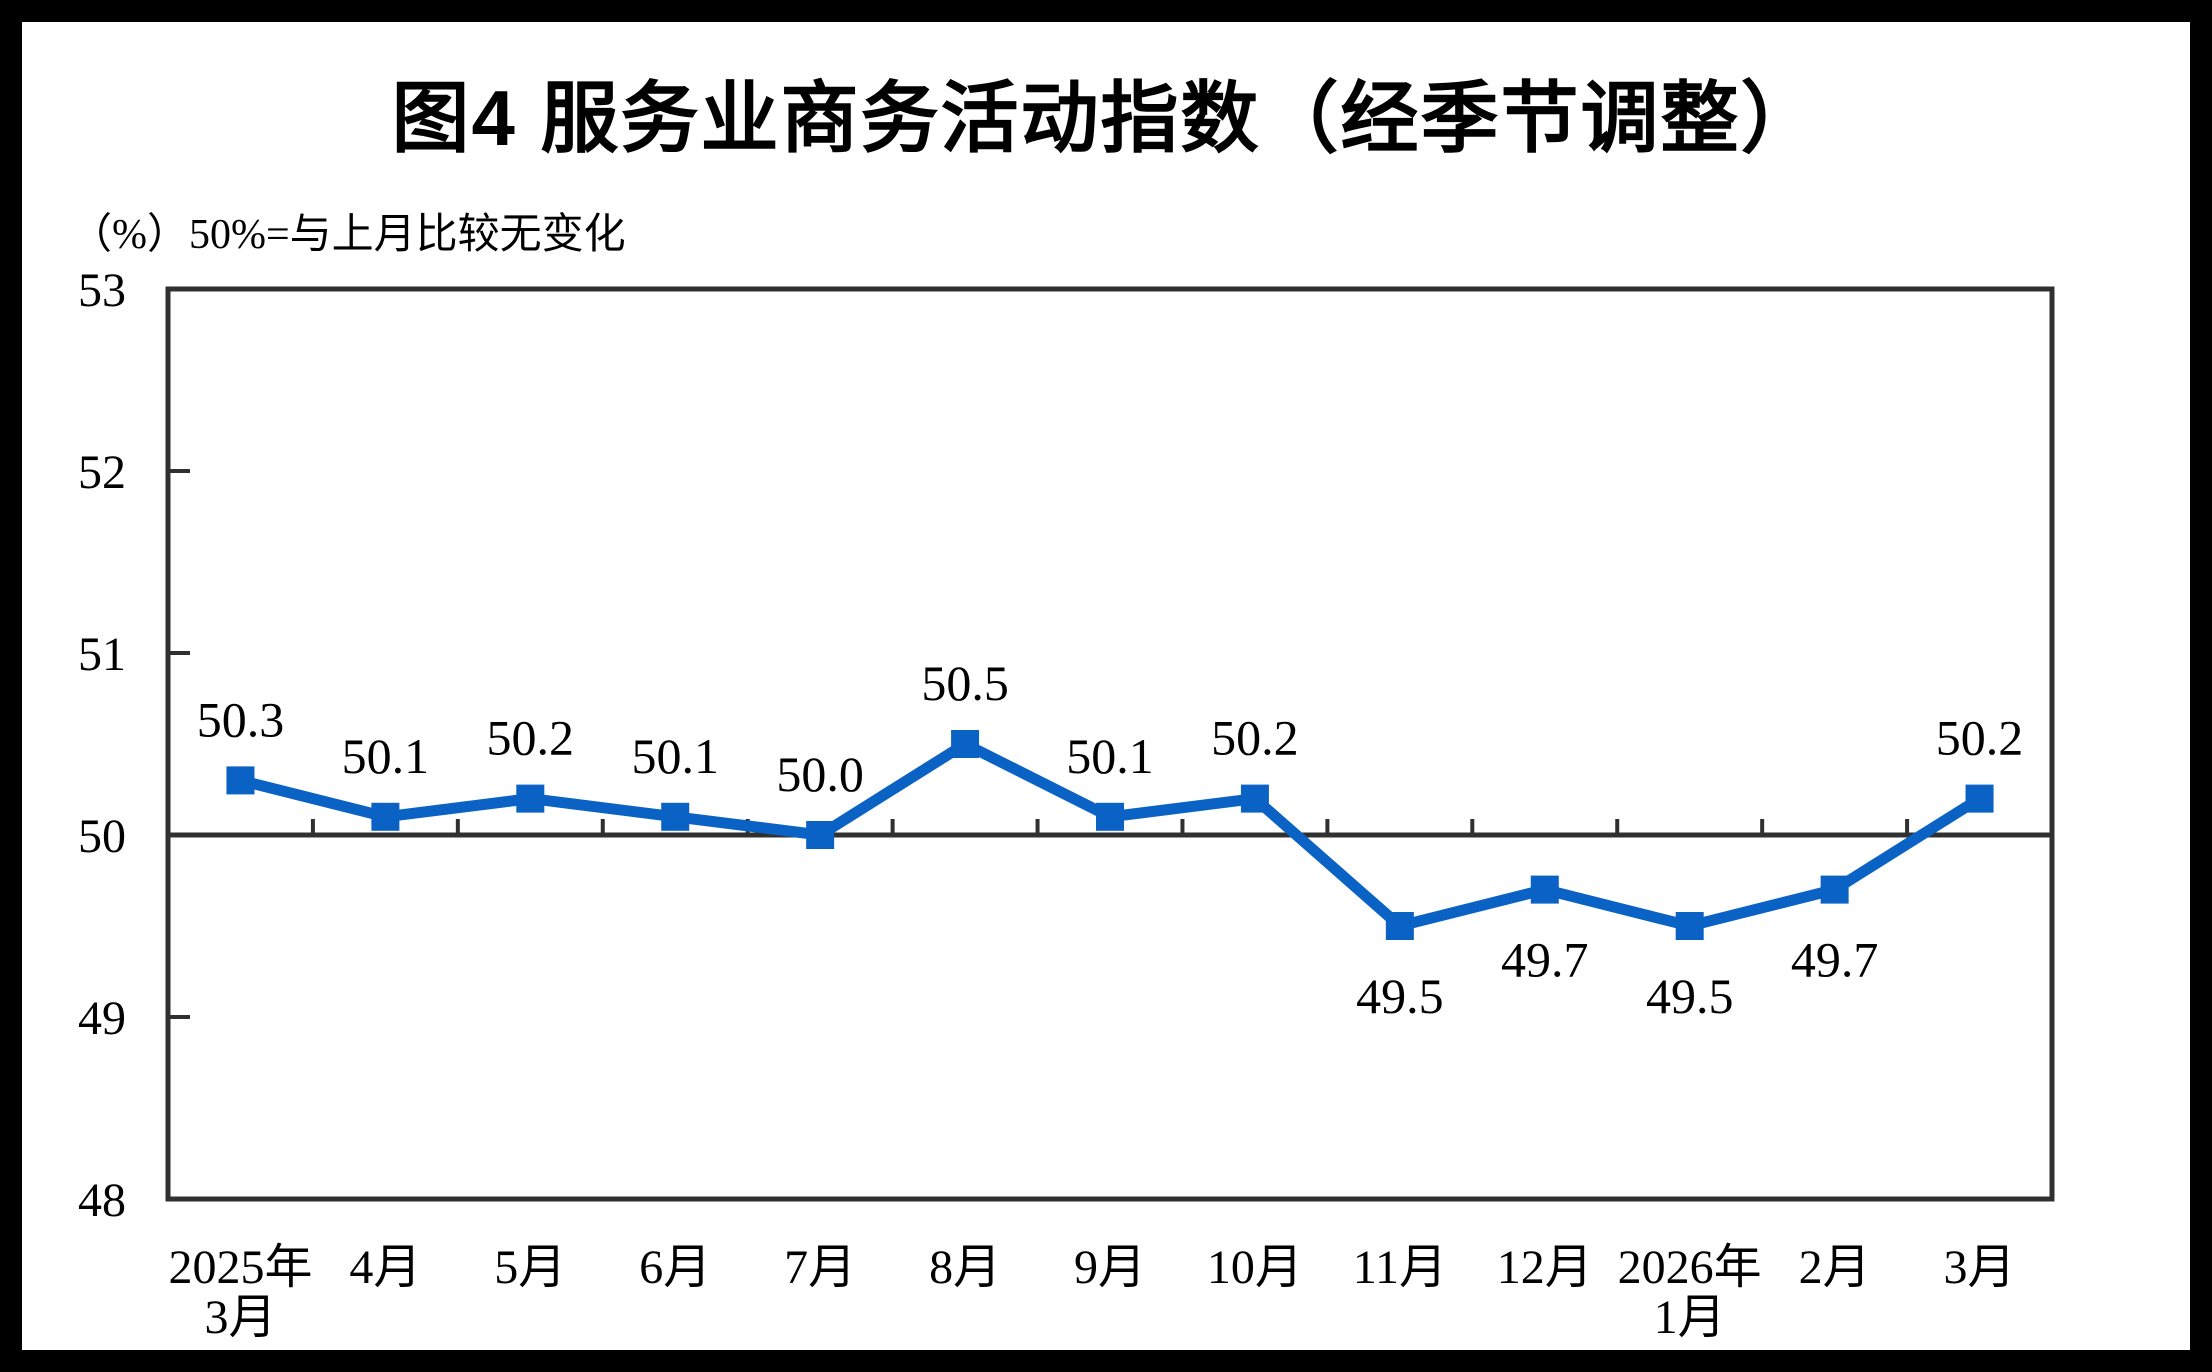  Describe the element at coordinates (820, 774) in the screenshot. I see `data-point-label: 50.0` at that location.